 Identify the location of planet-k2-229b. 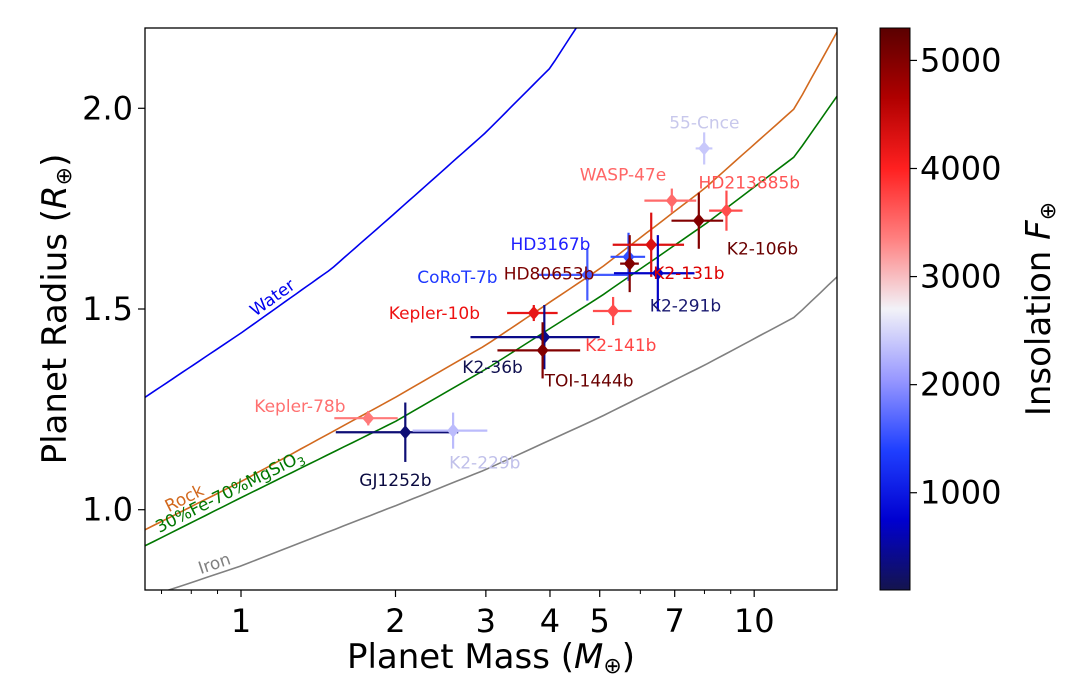
(450, 430).